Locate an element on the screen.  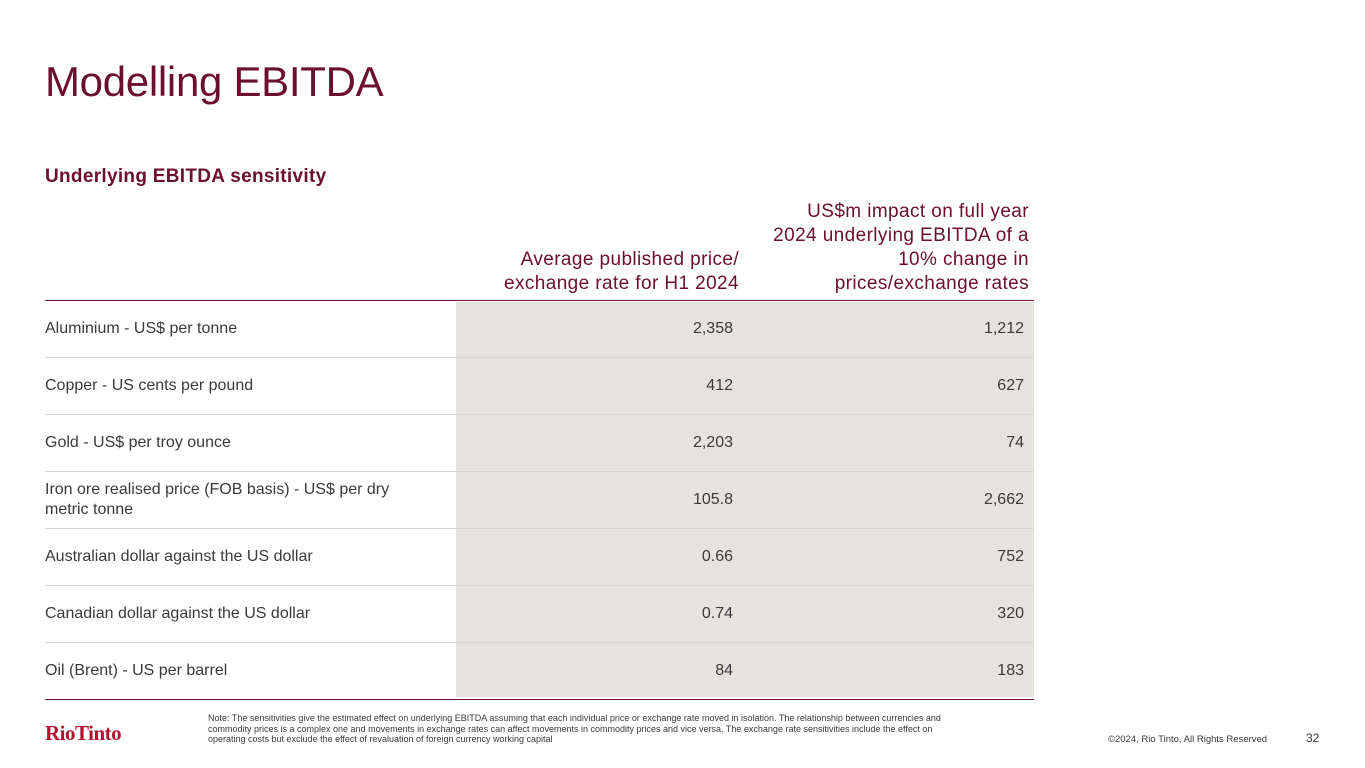
rio-tinto-logo: RioTinto is located at coordinates (83, 733).